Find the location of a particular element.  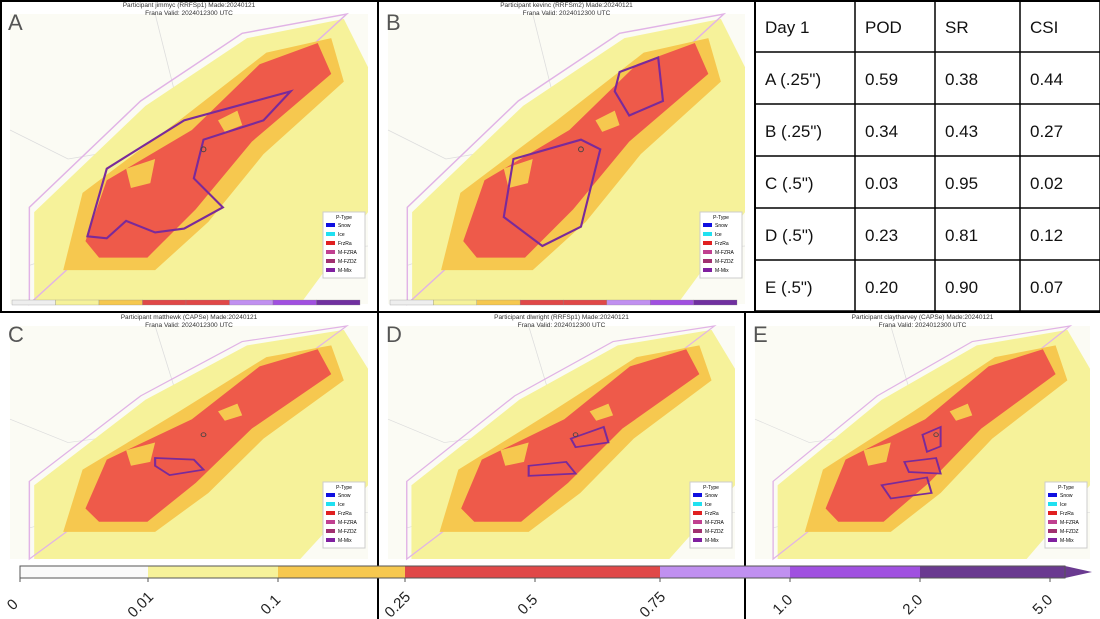

table-header: SR is located at coordinates (957, 27).